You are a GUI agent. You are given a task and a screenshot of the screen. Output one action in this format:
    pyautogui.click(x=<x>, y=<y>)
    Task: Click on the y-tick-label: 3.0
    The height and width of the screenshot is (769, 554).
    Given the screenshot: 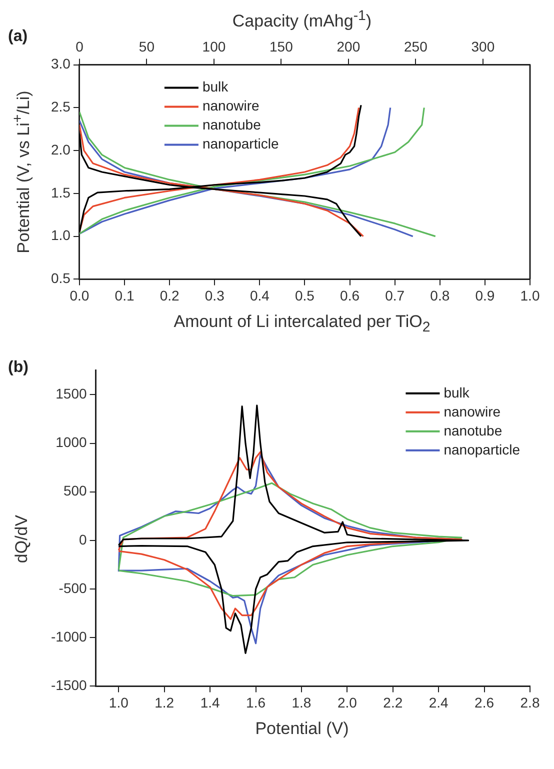 What is the action you would take?
    pyautogui.click(x=60, y=63)
    